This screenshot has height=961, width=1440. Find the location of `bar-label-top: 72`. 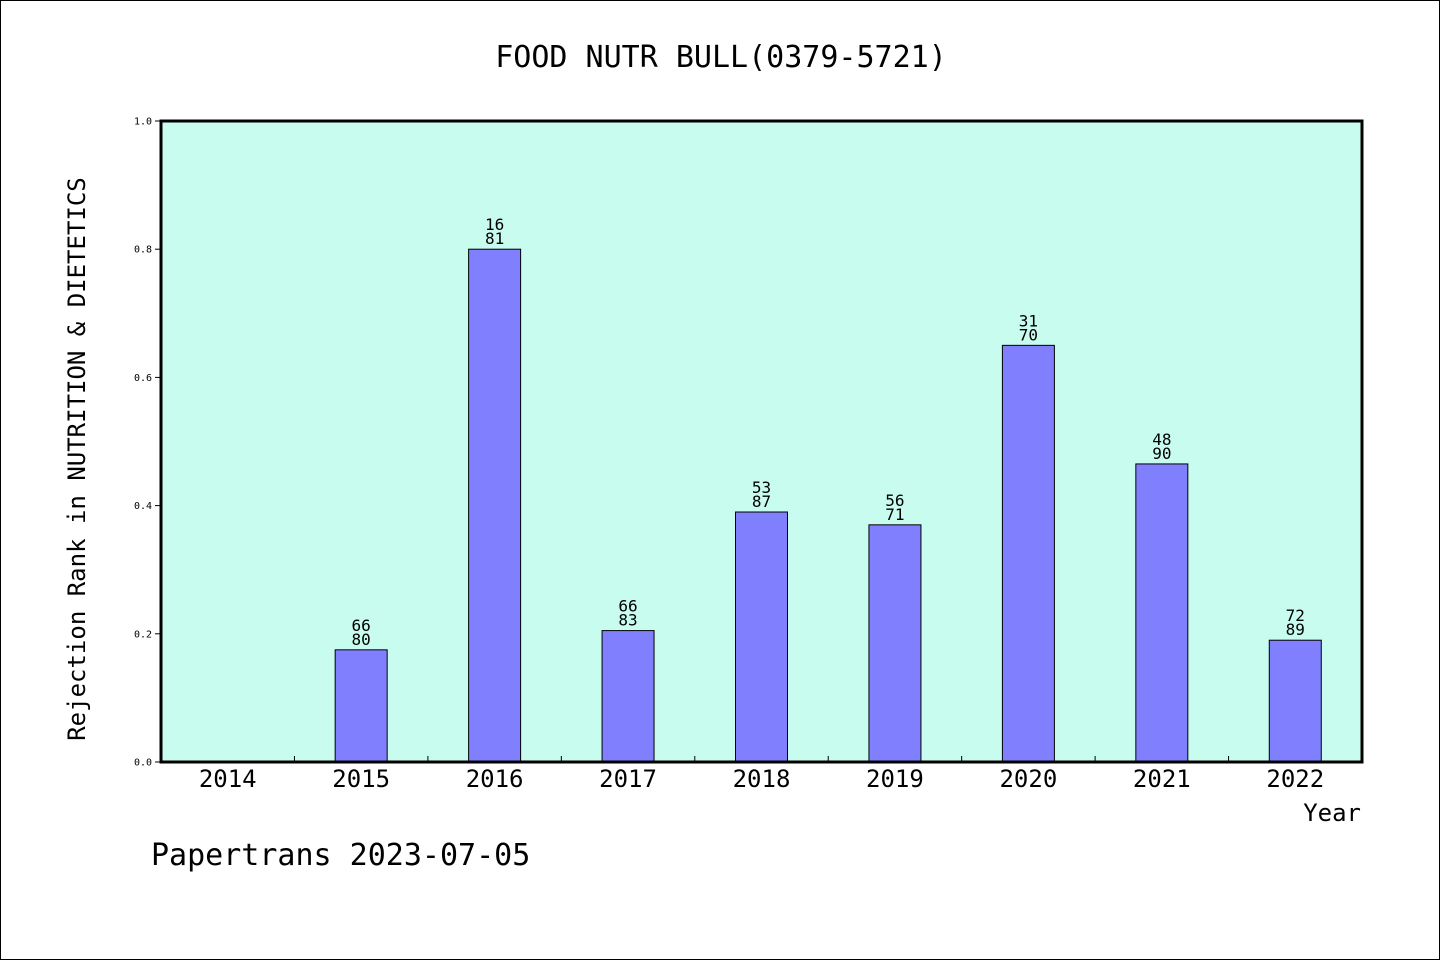

bar-label-top: 72 is located at coordinates (1295, 615).